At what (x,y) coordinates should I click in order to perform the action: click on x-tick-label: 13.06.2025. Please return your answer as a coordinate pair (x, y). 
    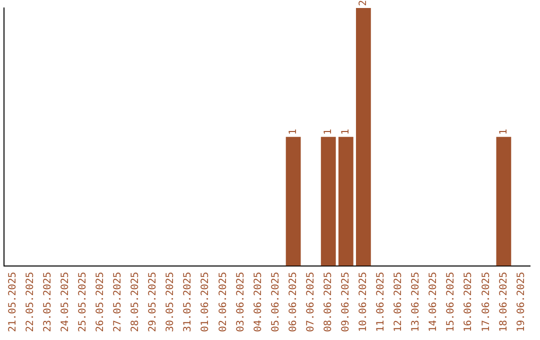
    Looking at the image, I should click on (416, 302).